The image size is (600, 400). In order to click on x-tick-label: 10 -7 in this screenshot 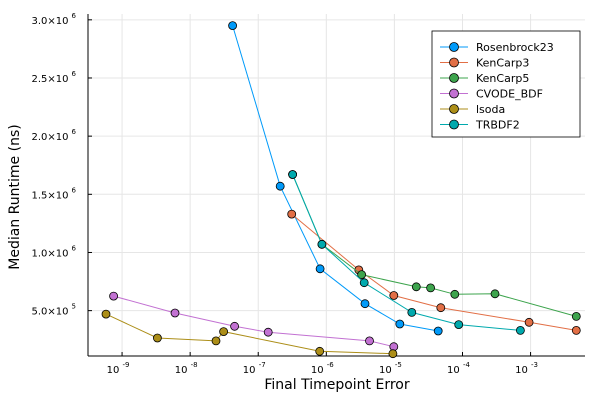, I will do `click(254, 368)`.